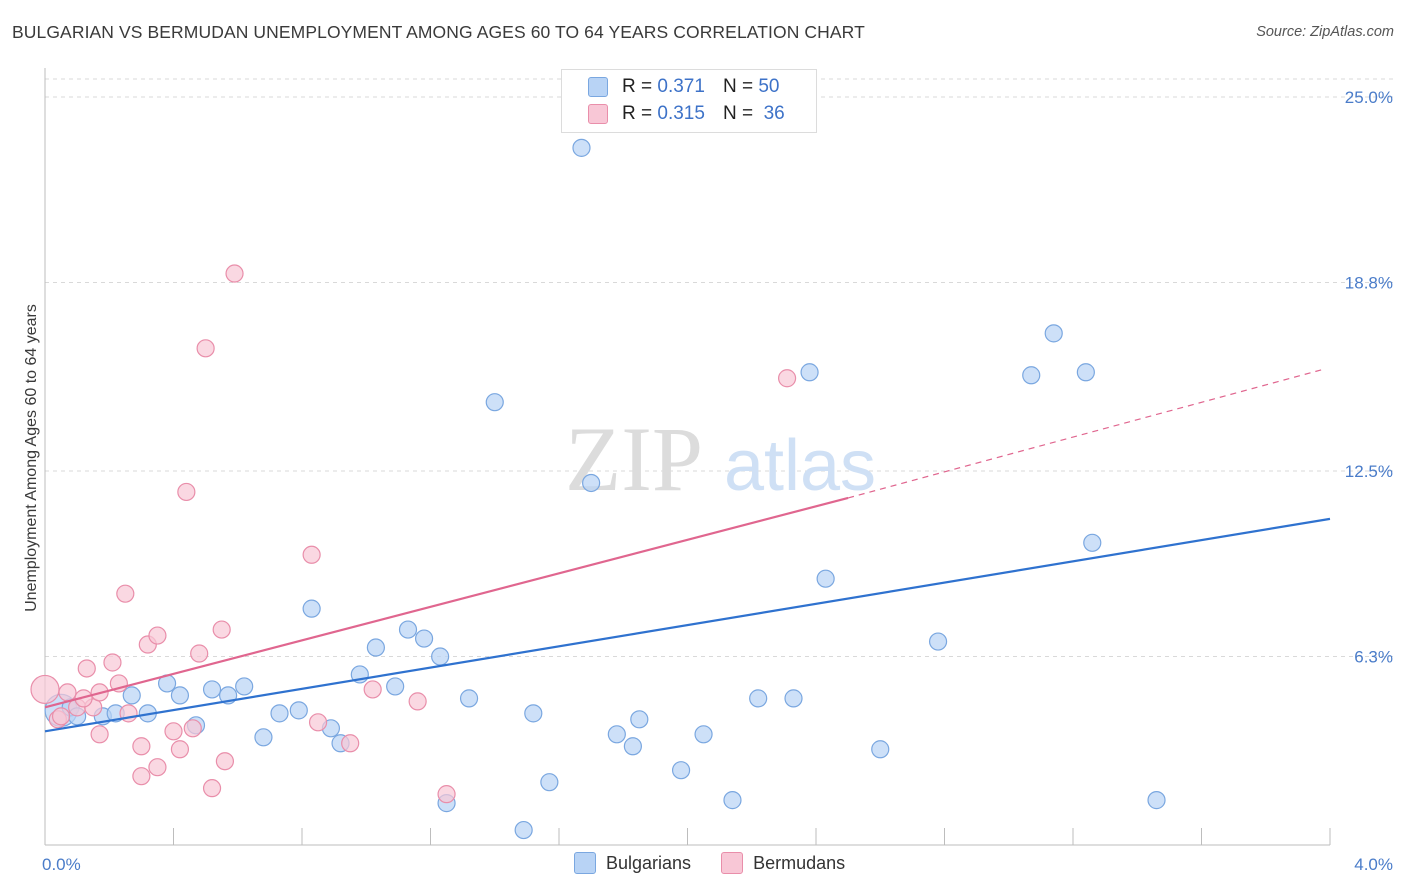  I want to click on watermark: ZIP atlas, so click(720, 459).